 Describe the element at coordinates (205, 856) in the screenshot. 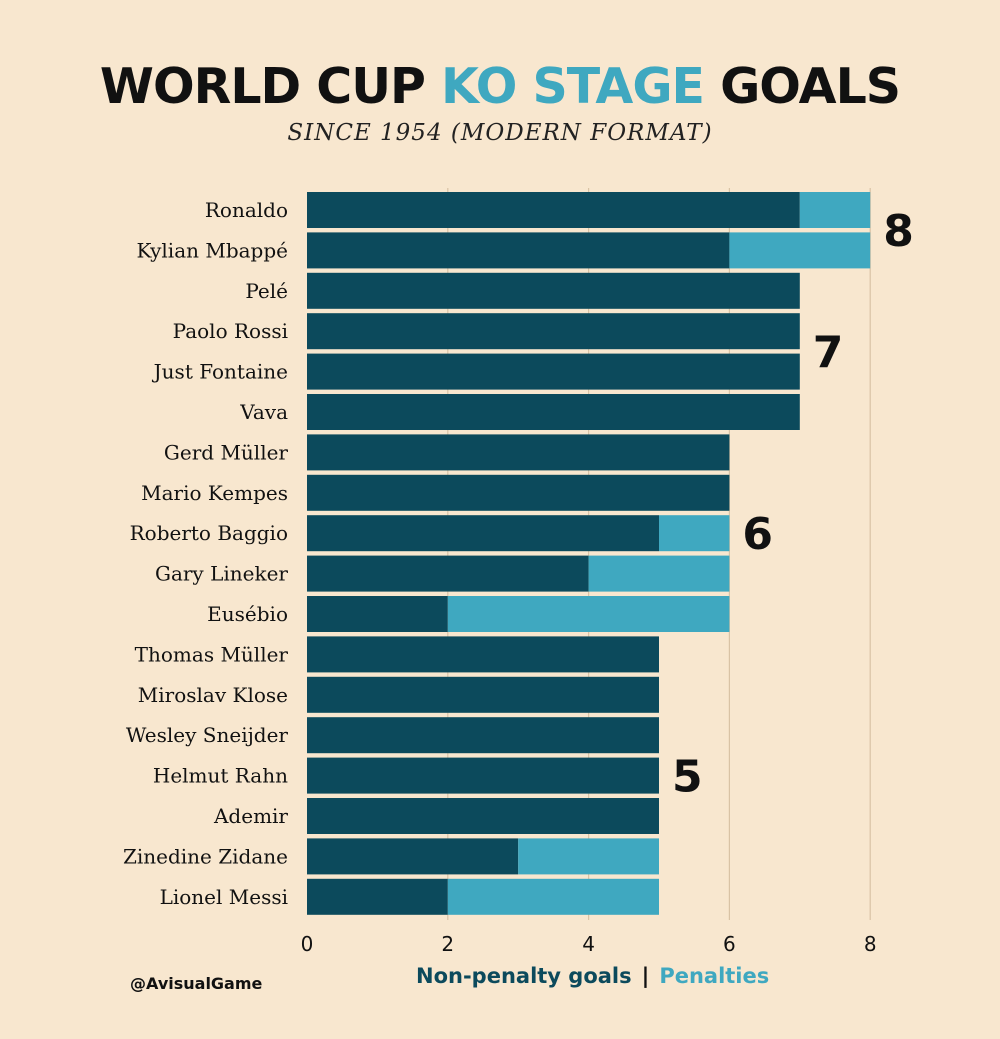

I see `category-label: Zinedine Zidane` at that location.